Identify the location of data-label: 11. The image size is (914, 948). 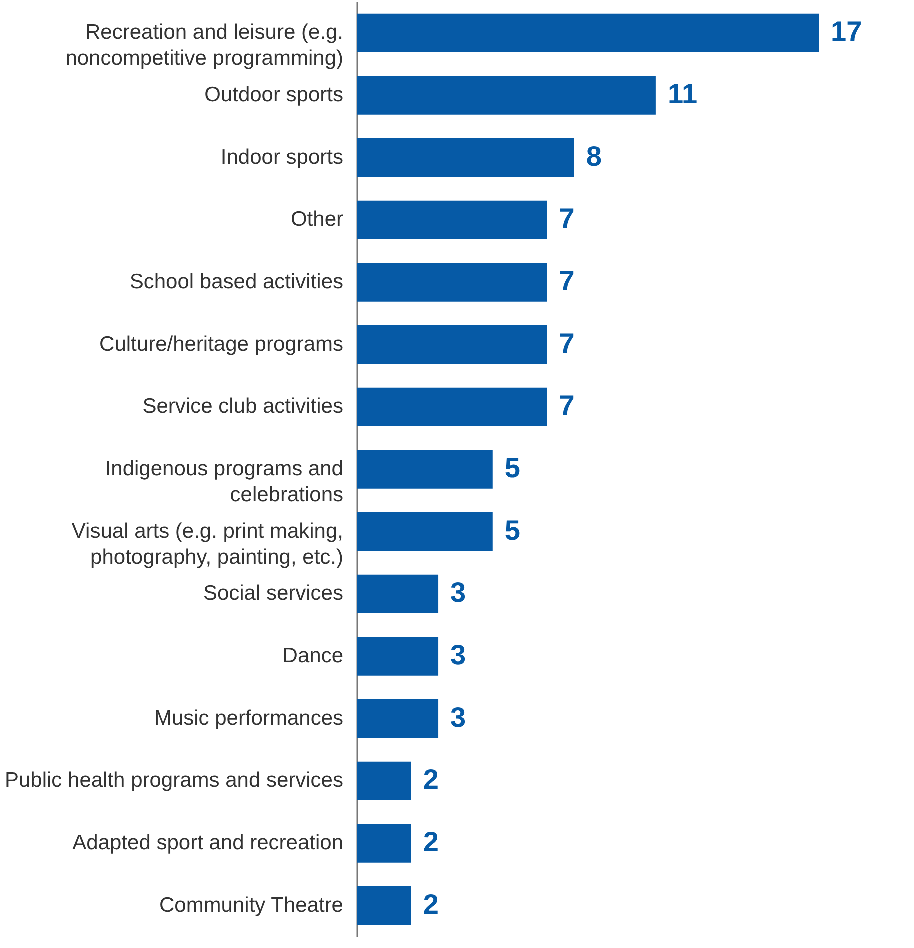
(683, 94).